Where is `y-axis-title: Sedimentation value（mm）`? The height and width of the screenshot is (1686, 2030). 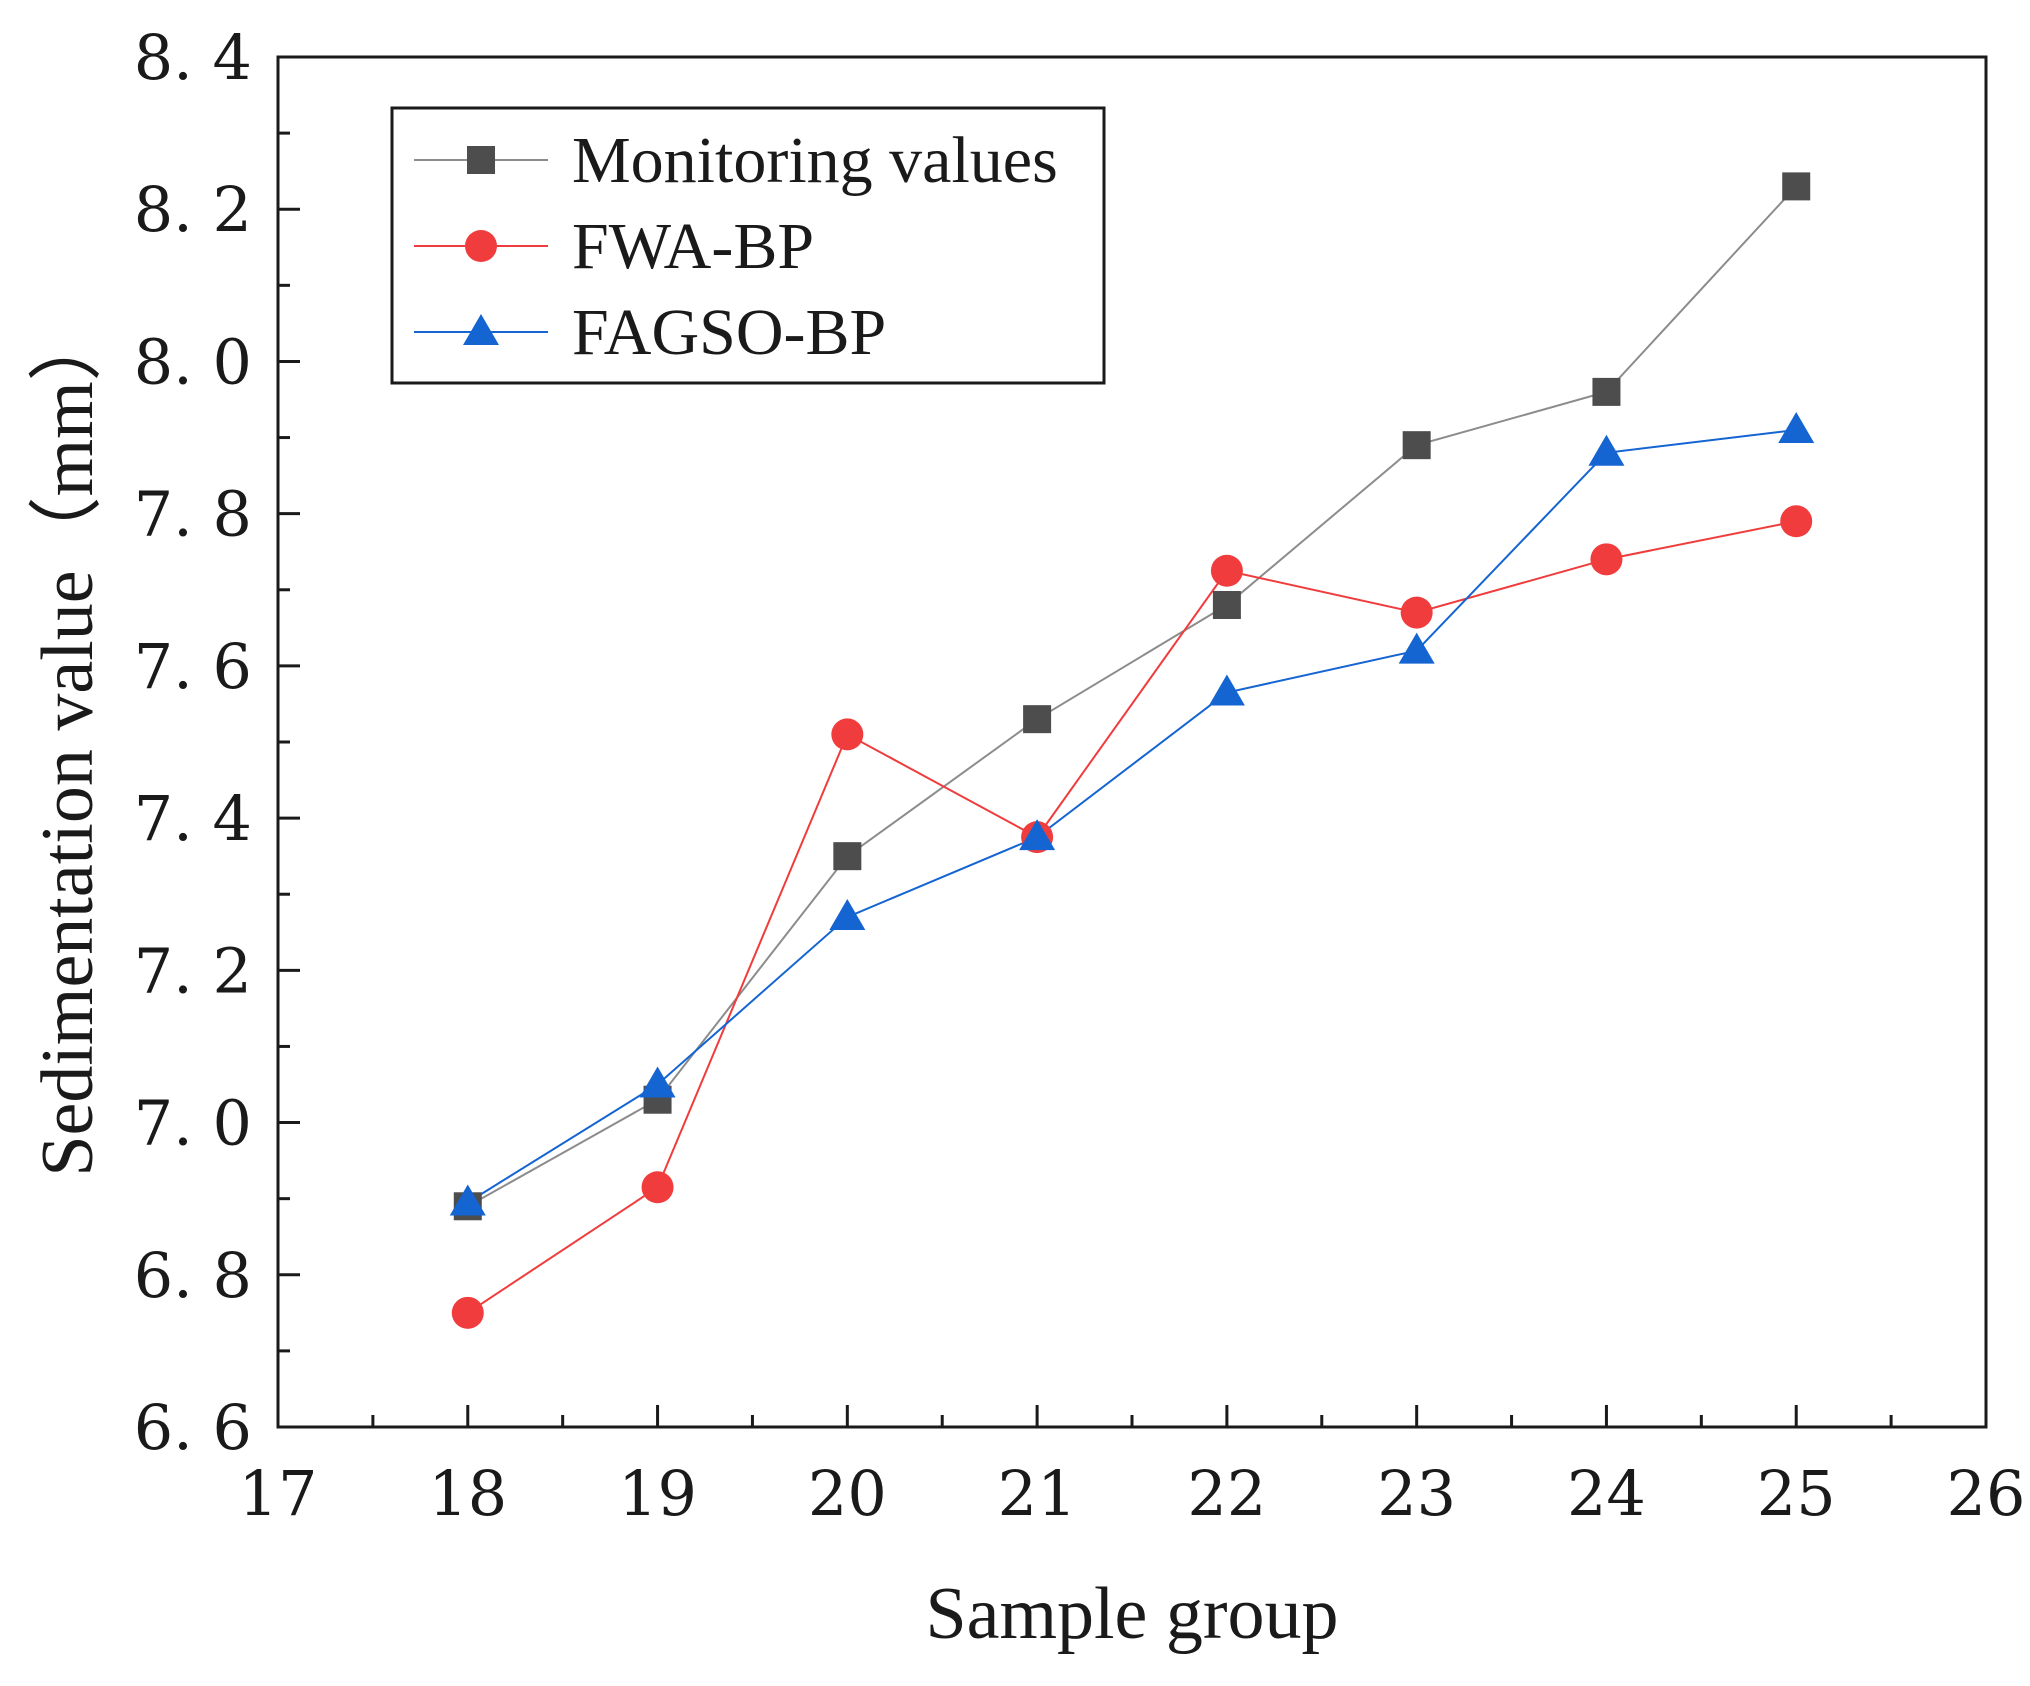
y-axis-title: Sedimentation value（mm） is located at coordinates (68, 741).